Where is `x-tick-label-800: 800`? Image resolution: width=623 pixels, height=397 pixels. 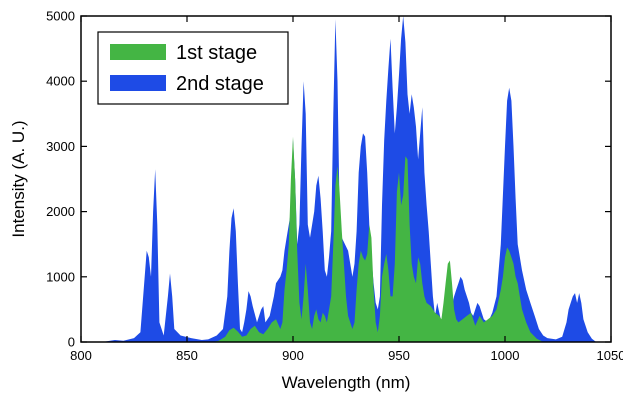 x-tick-label-800: 800 is located at coordinates (81, 355).